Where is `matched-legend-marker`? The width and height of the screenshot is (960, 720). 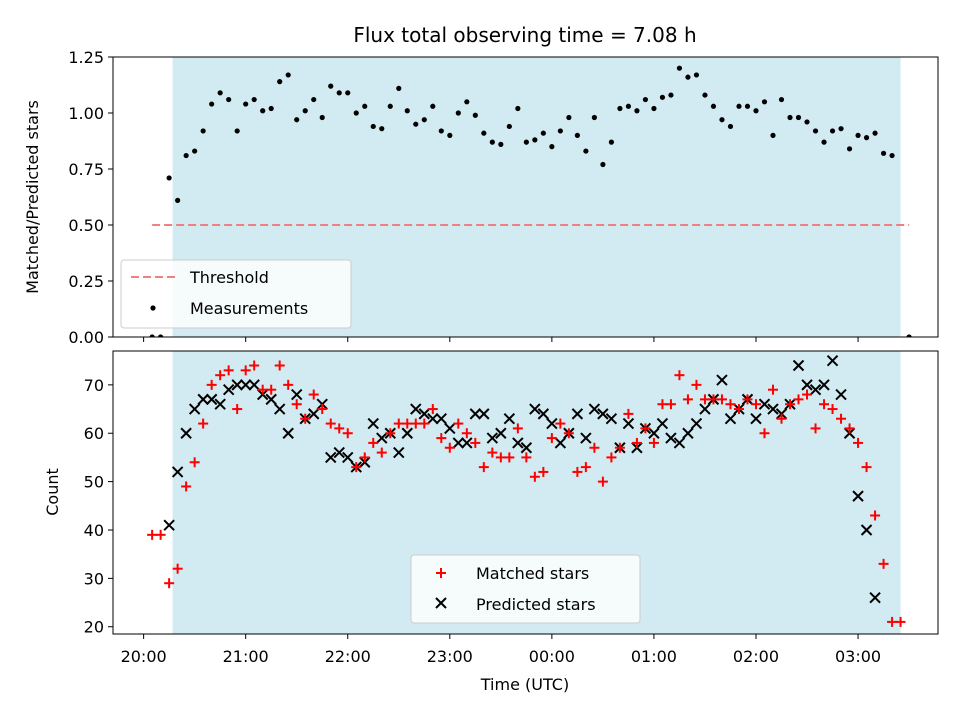 matched-legend-marker is located at coordinates (441, 573).